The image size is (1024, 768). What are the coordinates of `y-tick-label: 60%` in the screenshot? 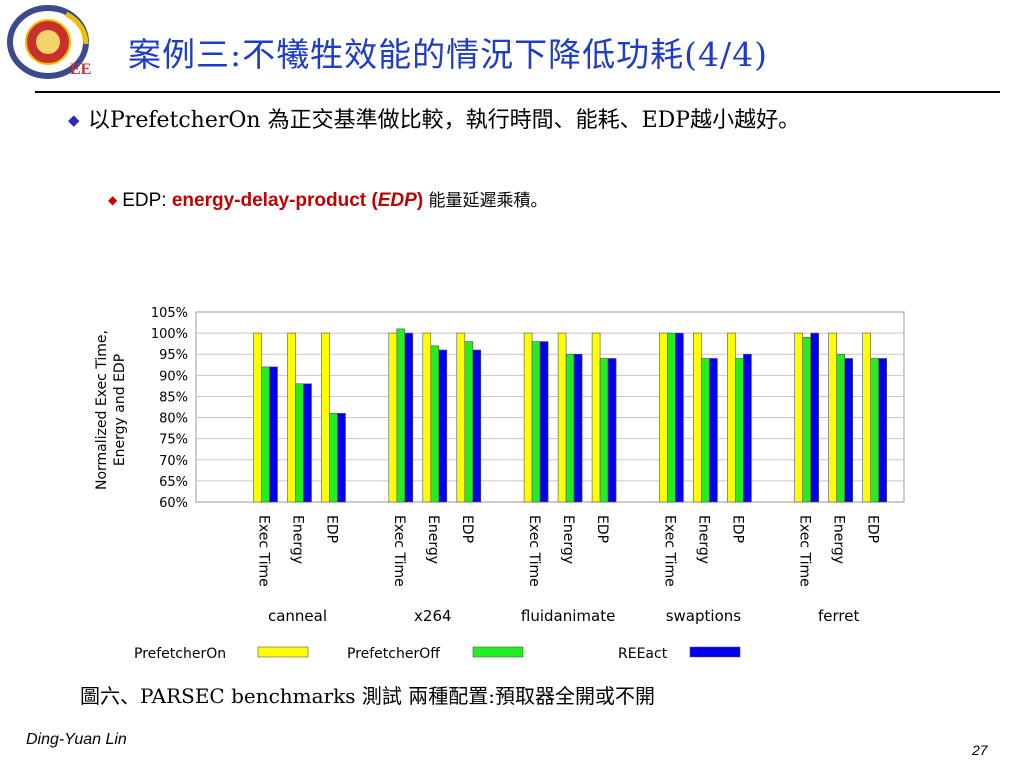 It's located at (173, 503).